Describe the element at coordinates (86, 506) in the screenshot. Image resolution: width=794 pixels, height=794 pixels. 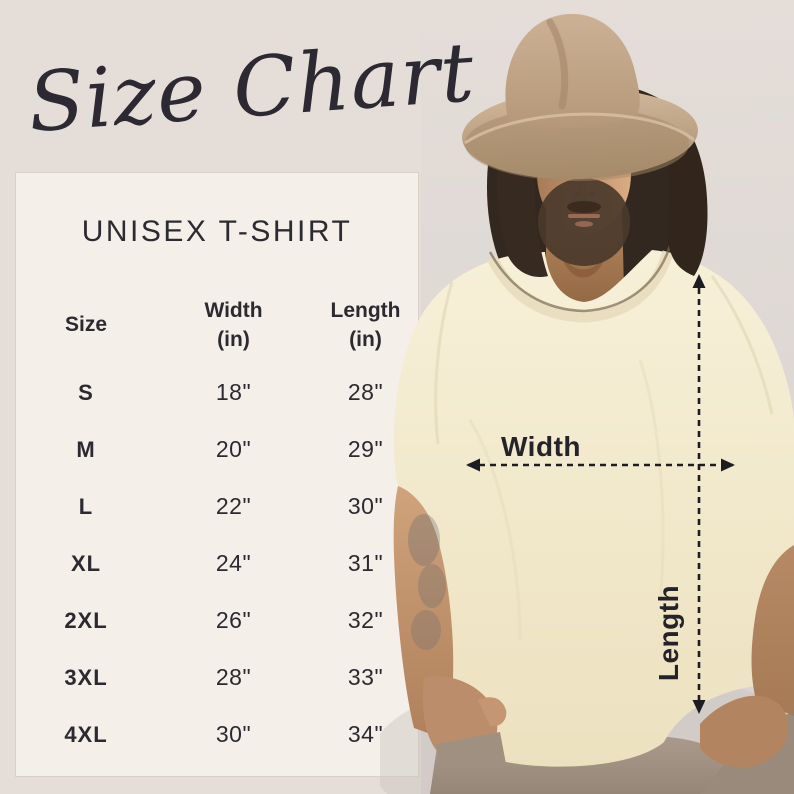
I see `size-cell: L` at that location.